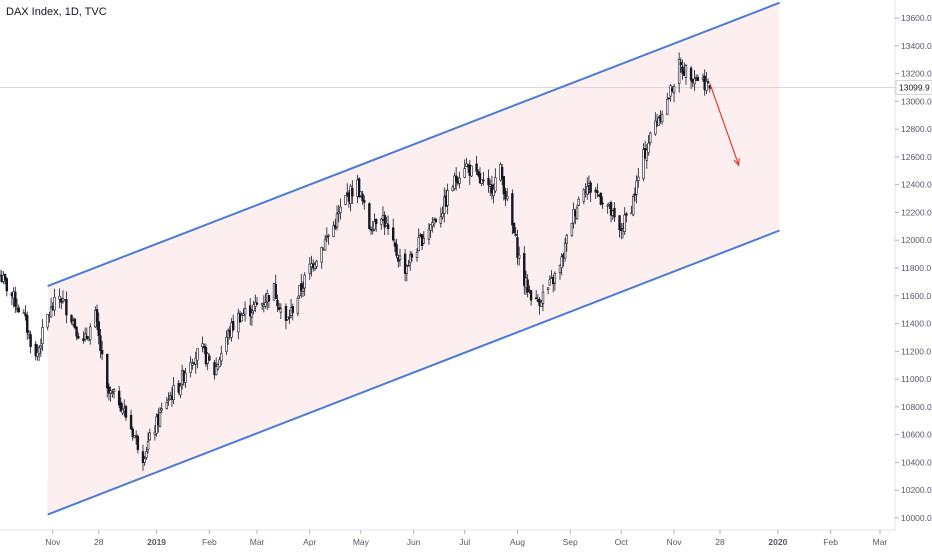 This screenshot has height=555, width=932. I want to click on x-tick-label: 28, so click(99, 542).